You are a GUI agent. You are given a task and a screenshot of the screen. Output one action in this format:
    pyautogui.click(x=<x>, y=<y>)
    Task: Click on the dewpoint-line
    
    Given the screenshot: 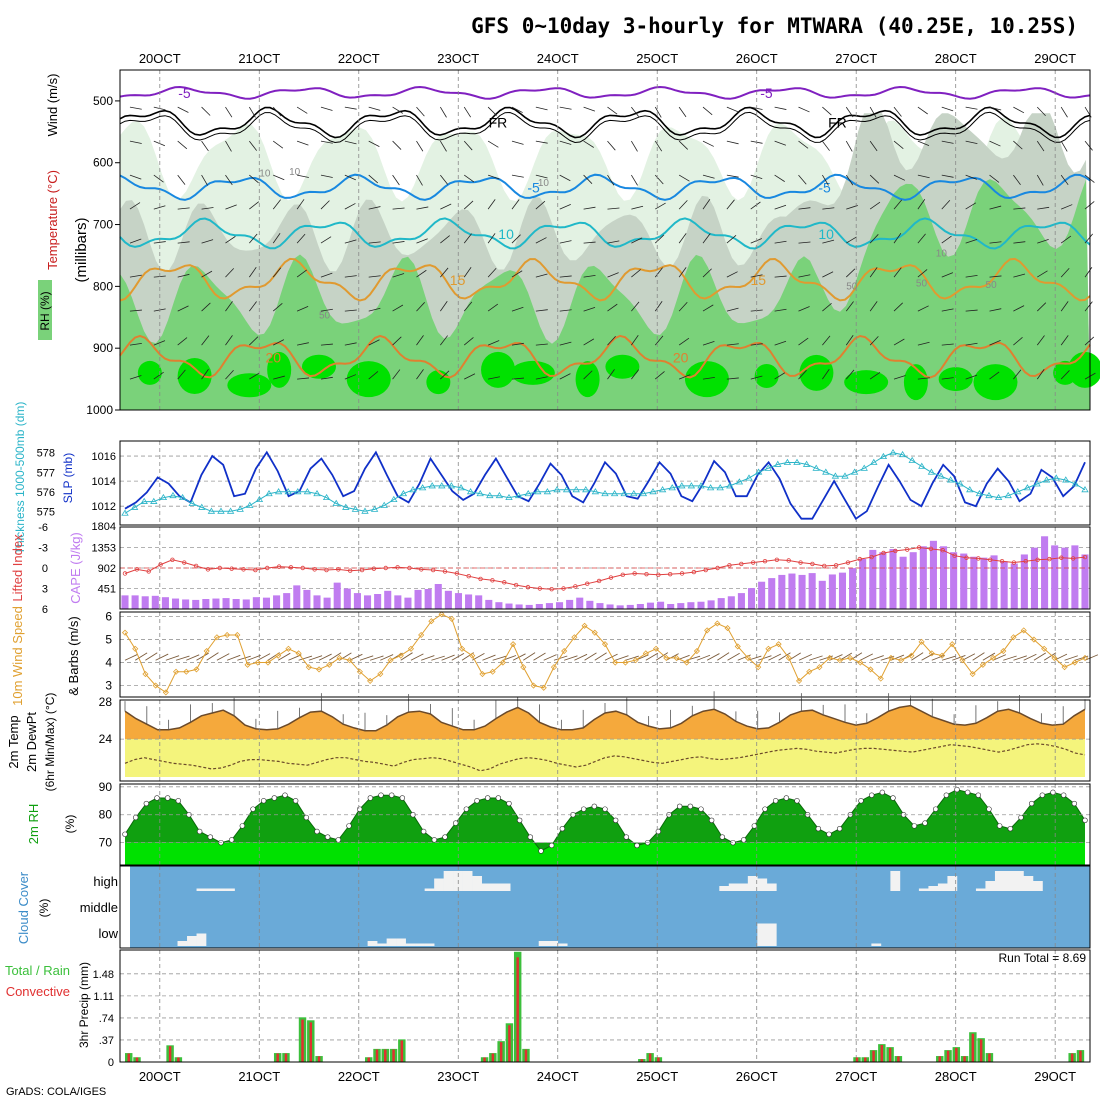 What is the action you would take?
    pyautogui.click(x=605, y=757)
    